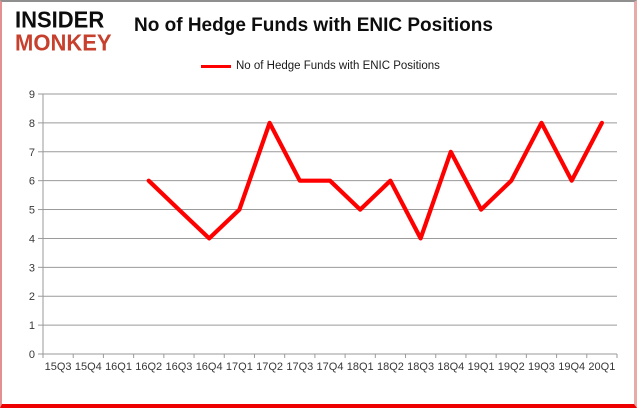 Image resolution: width=637 pixels, height=408 pixels. What do you see at coordinates (313, 25) in the screenshot?
I see `chart-title: No of Hedge Funds with ENIC Positions` at bounding box center [313, 25].